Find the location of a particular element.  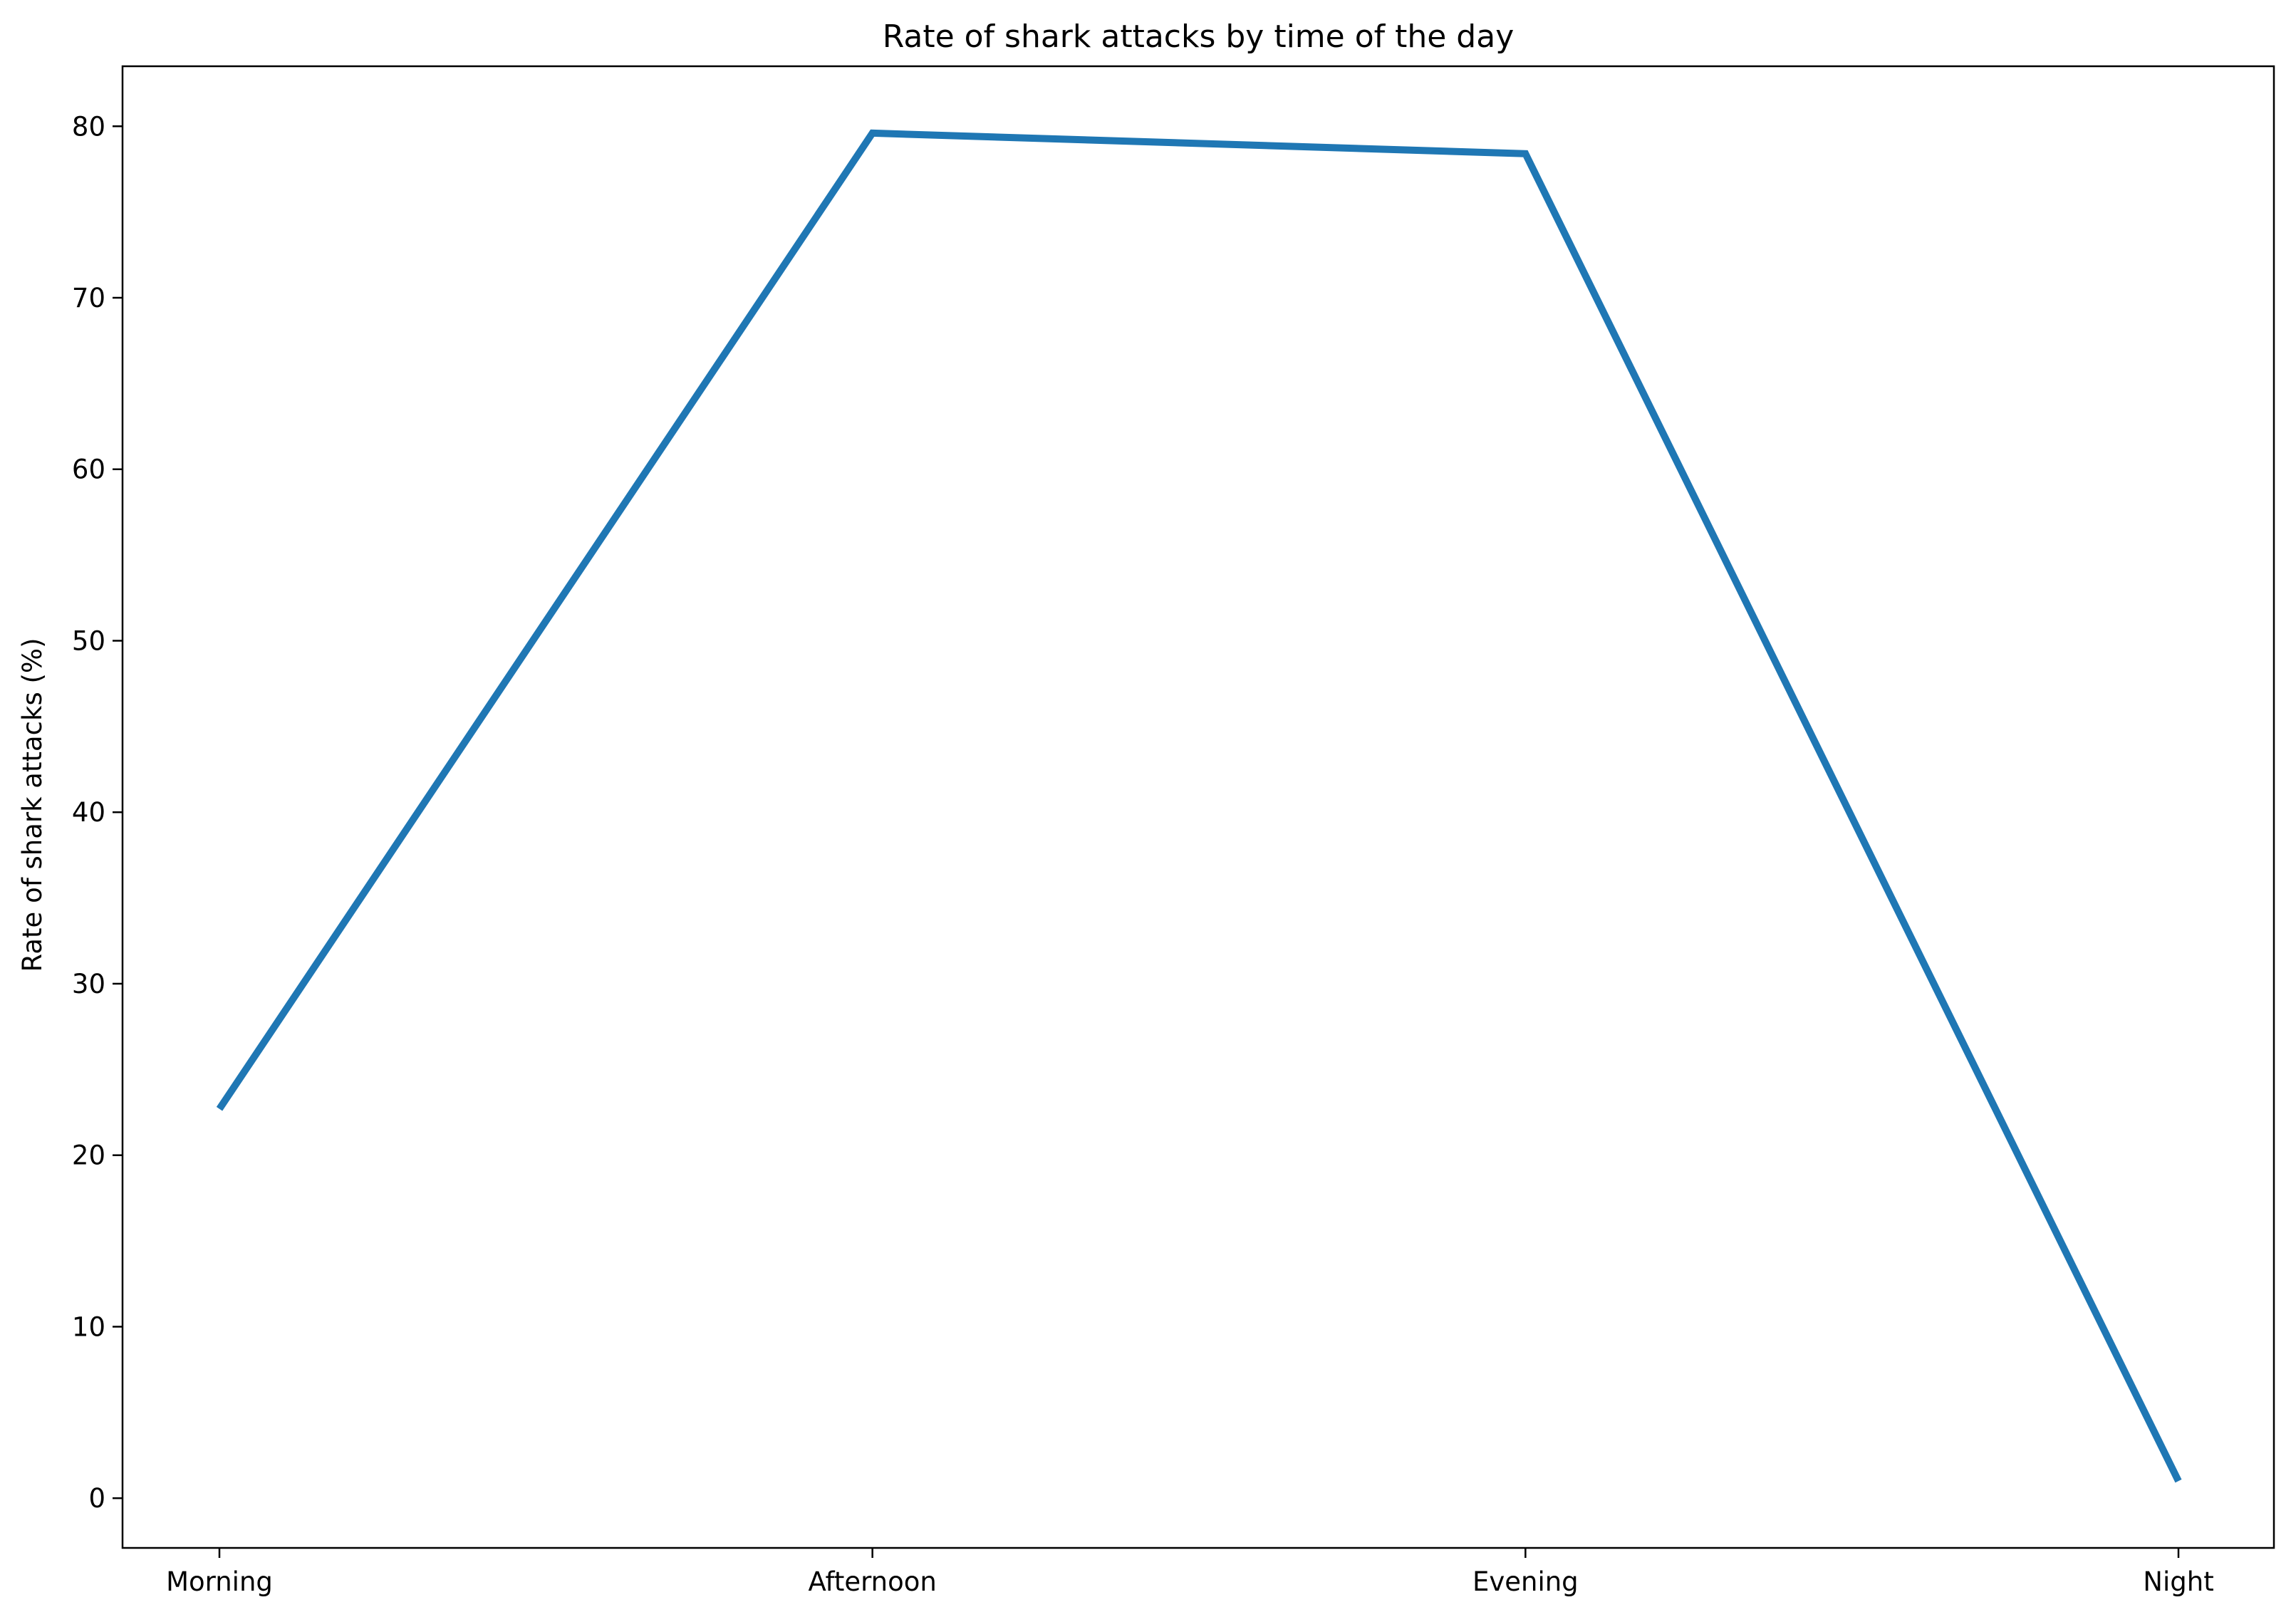

x-tick-label: Morning is located at coordinates (220, 1582).